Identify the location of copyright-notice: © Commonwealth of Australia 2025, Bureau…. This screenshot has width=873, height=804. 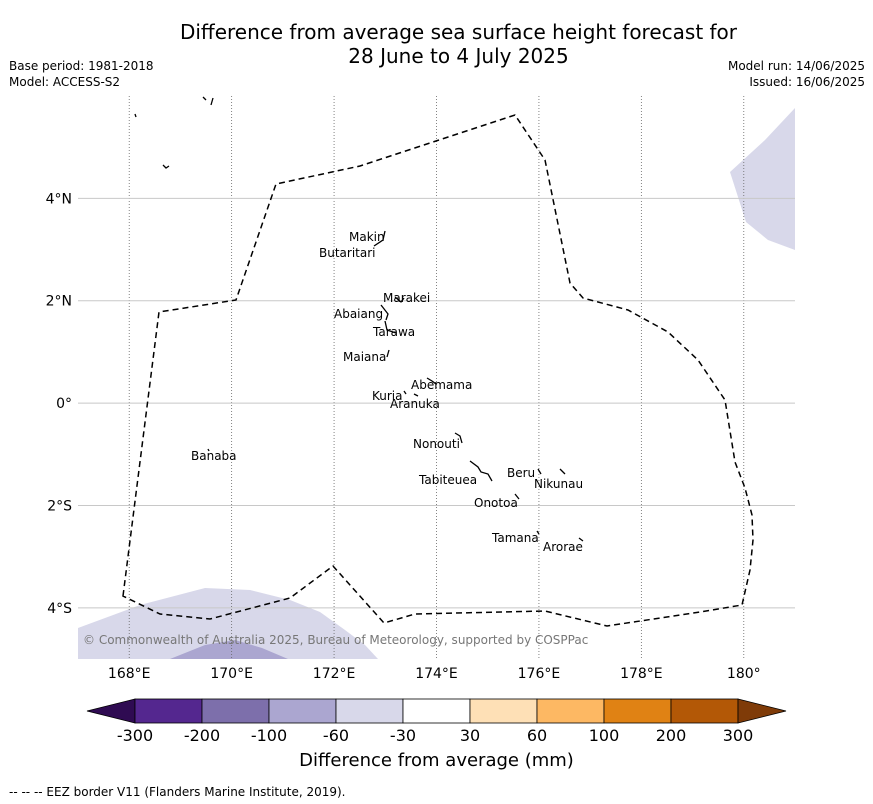
(335, 640).